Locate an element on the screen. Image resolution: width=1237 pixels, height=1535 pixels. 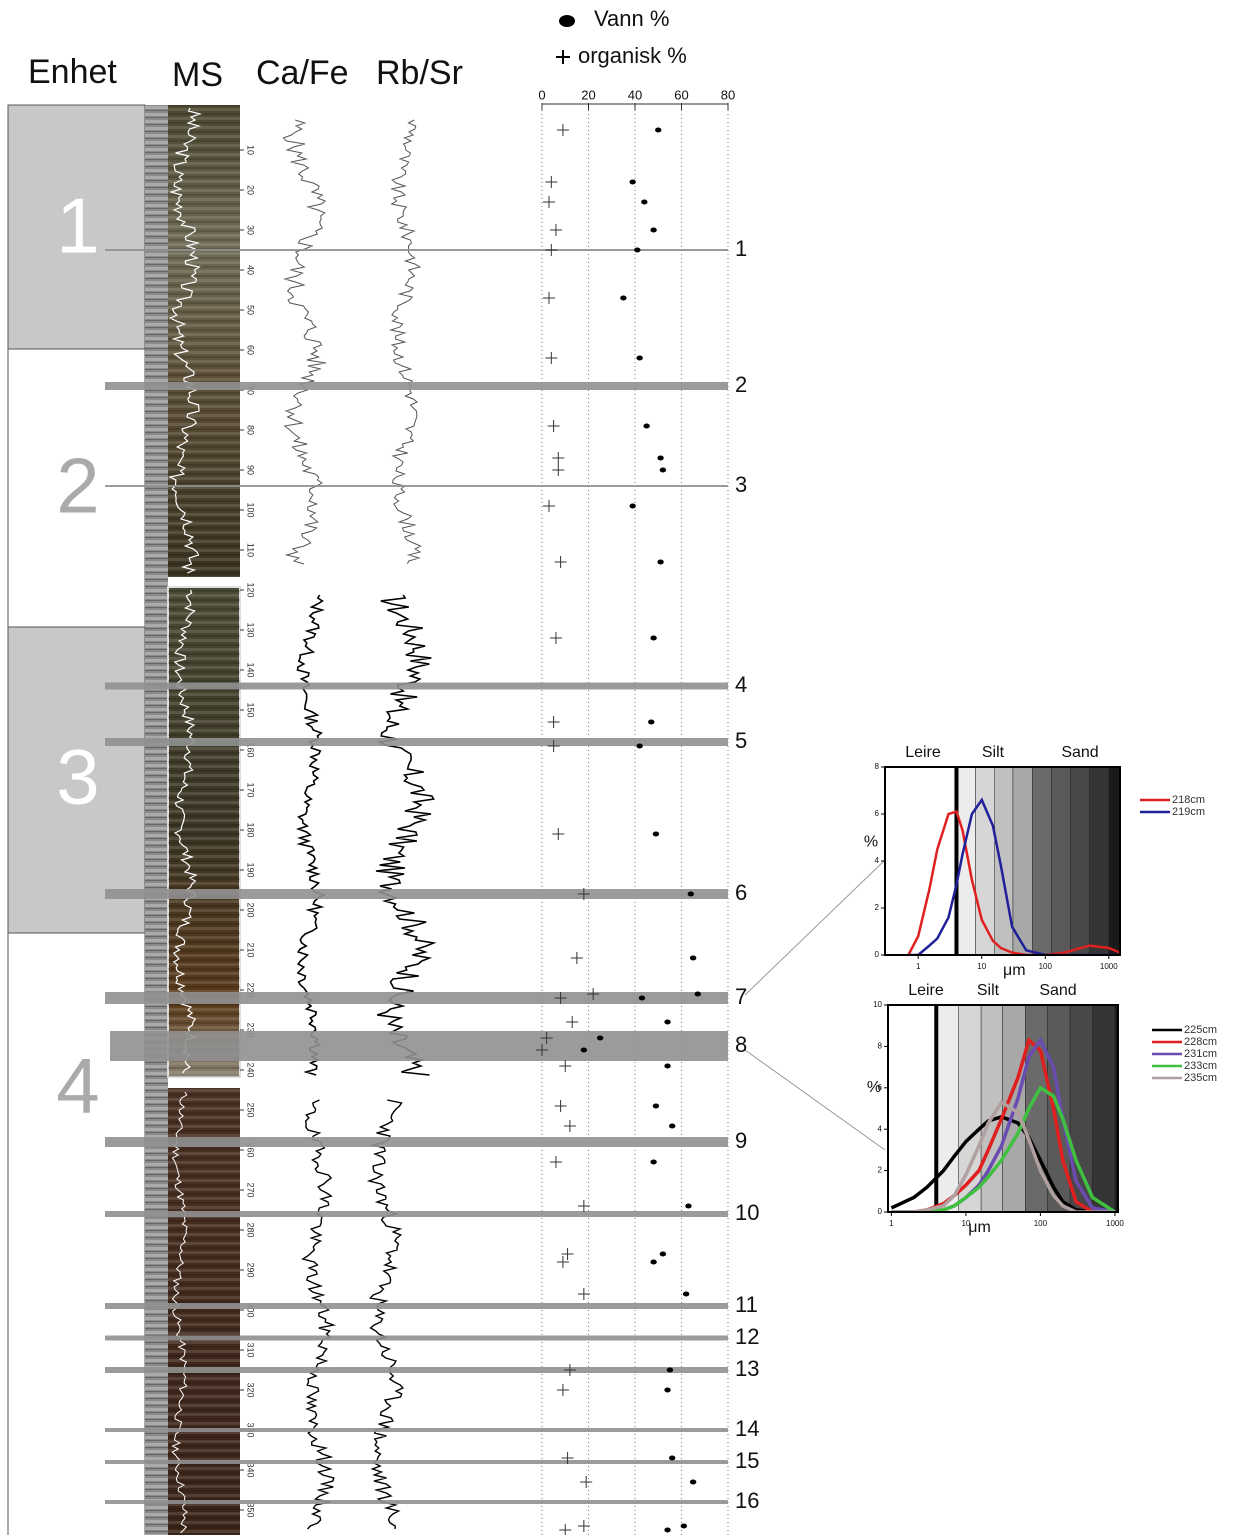
zone-label: Leire is located at coordinates (923, 752).